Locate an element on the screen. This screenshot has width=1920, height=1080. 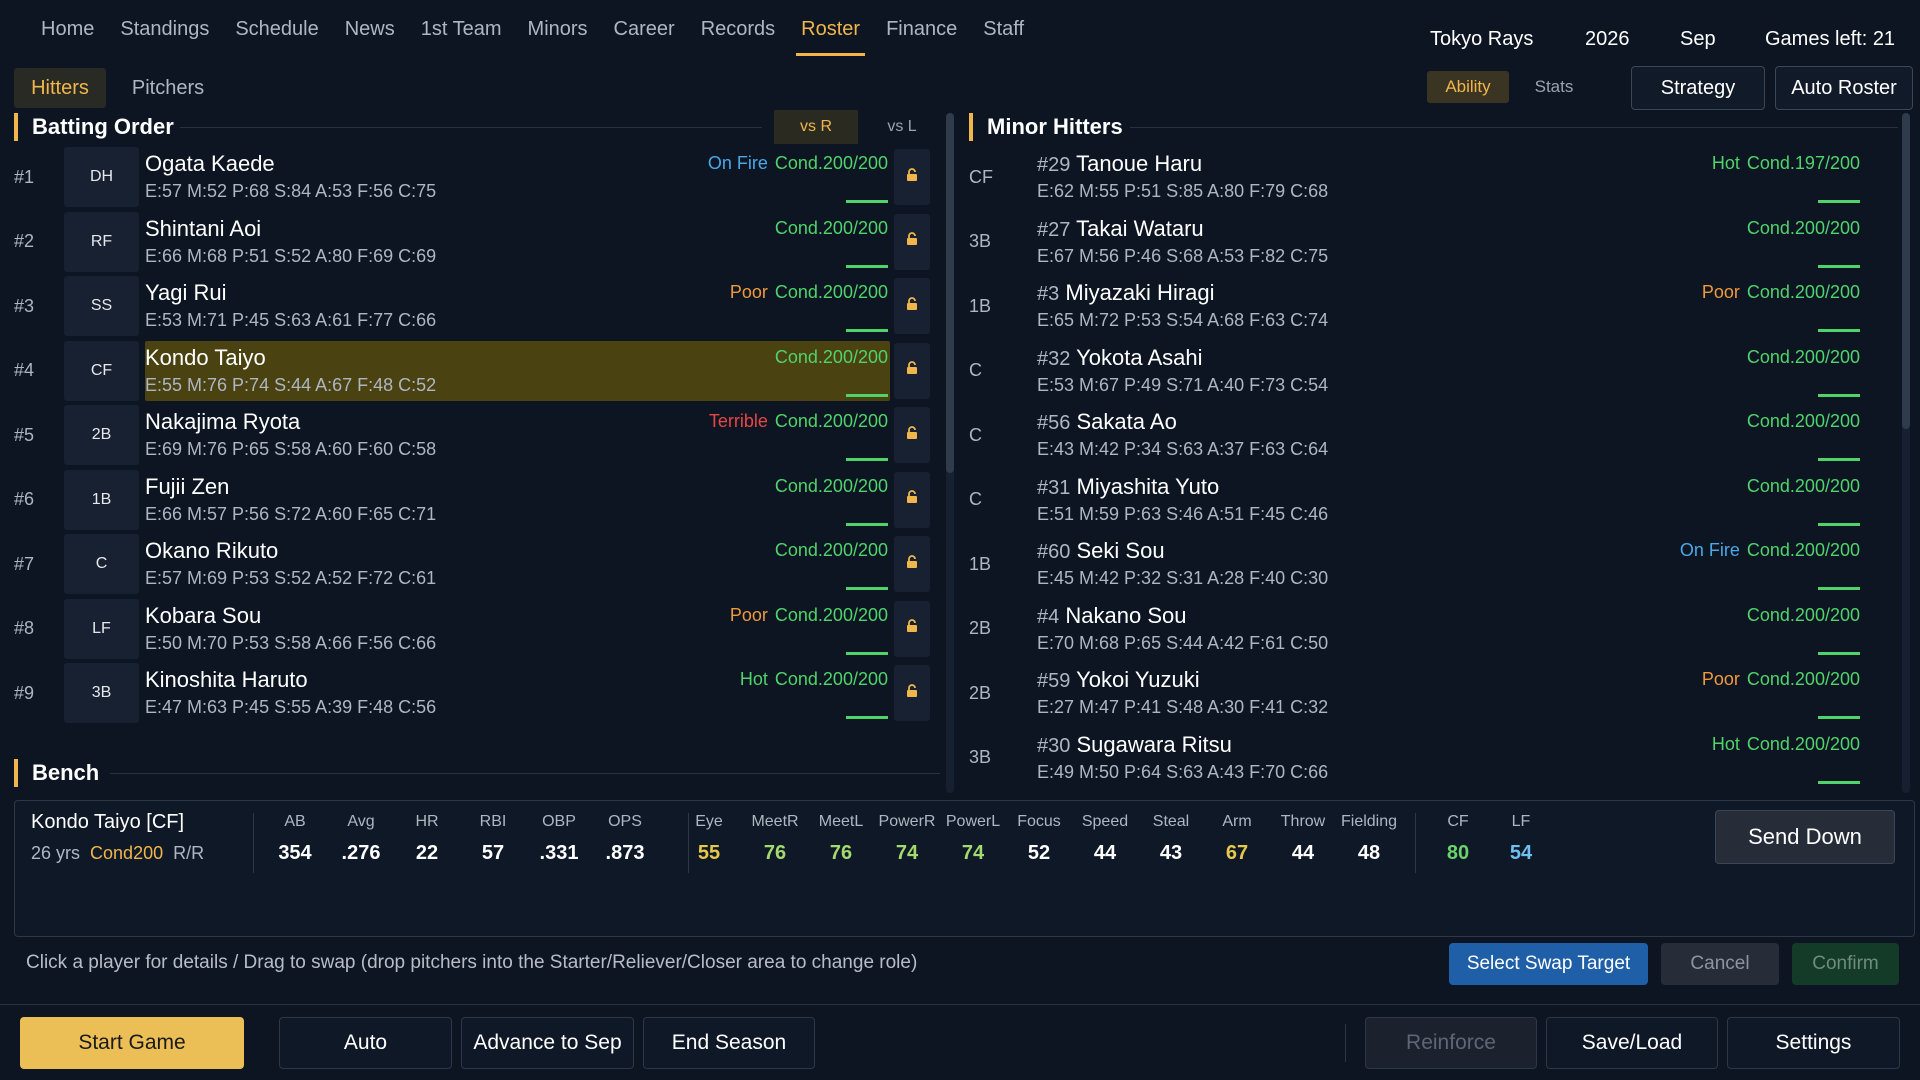
stat-value: .276 is located at coordinates (361, 853).